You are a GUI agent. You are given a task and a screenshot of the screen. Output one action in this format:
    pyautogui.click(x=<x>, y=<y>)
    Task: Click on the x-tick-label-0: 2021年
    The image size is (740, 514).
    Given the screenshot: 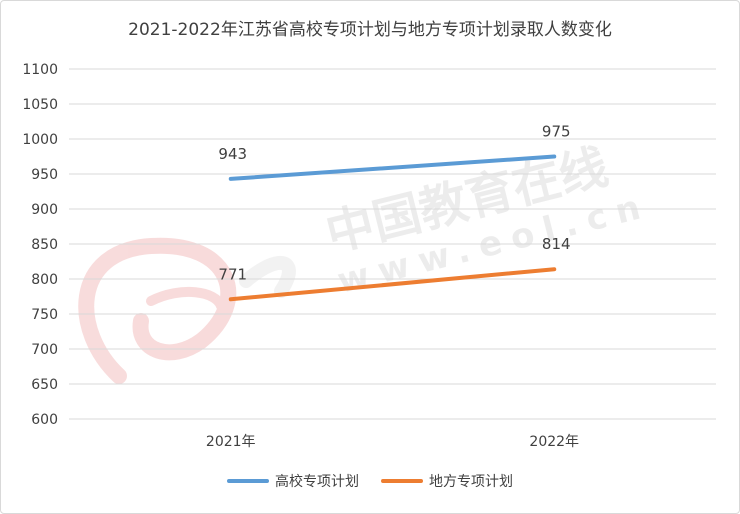 What is the action you would take?
    pyautogui.click(x=231, y=442)
    